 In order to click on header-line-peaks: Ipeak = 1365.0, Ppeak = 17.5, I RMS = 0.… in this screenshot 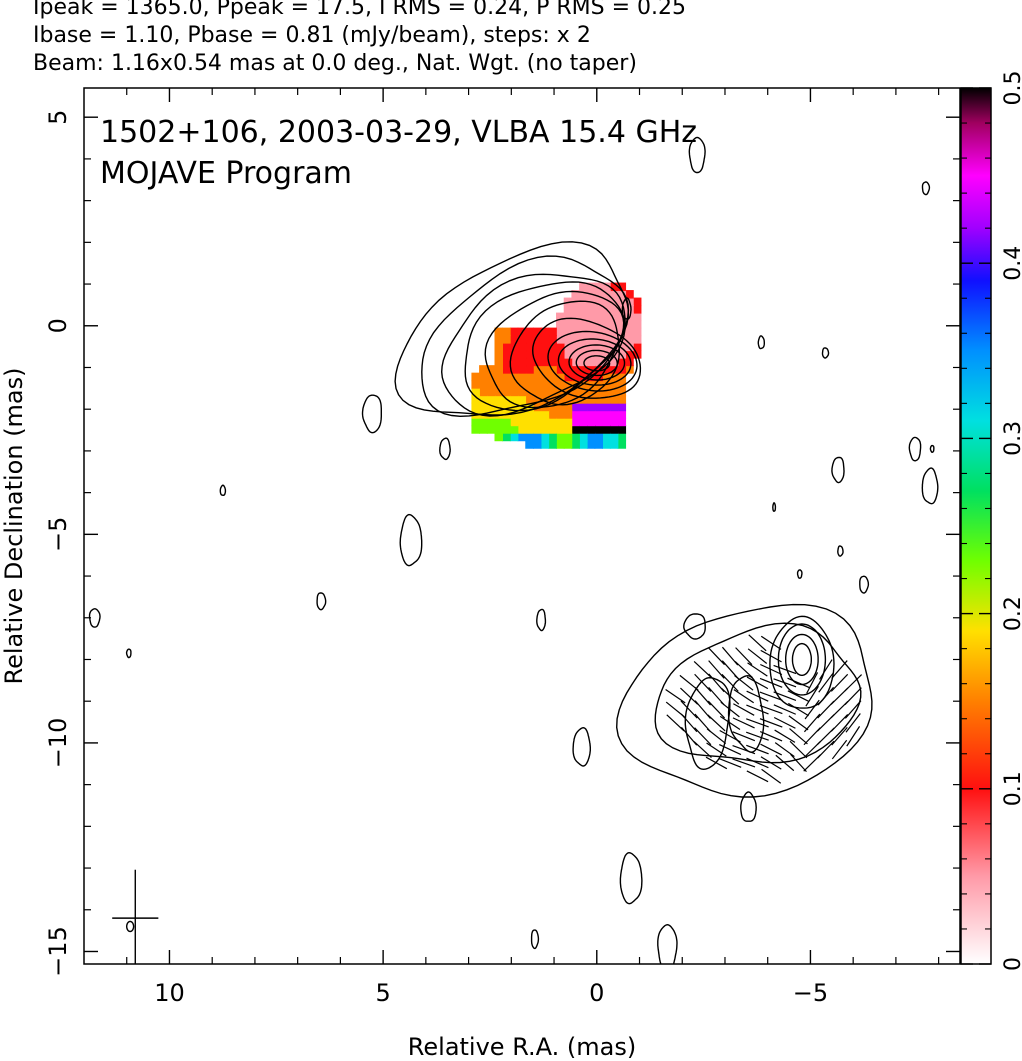, I will do `click(359, 10)`.